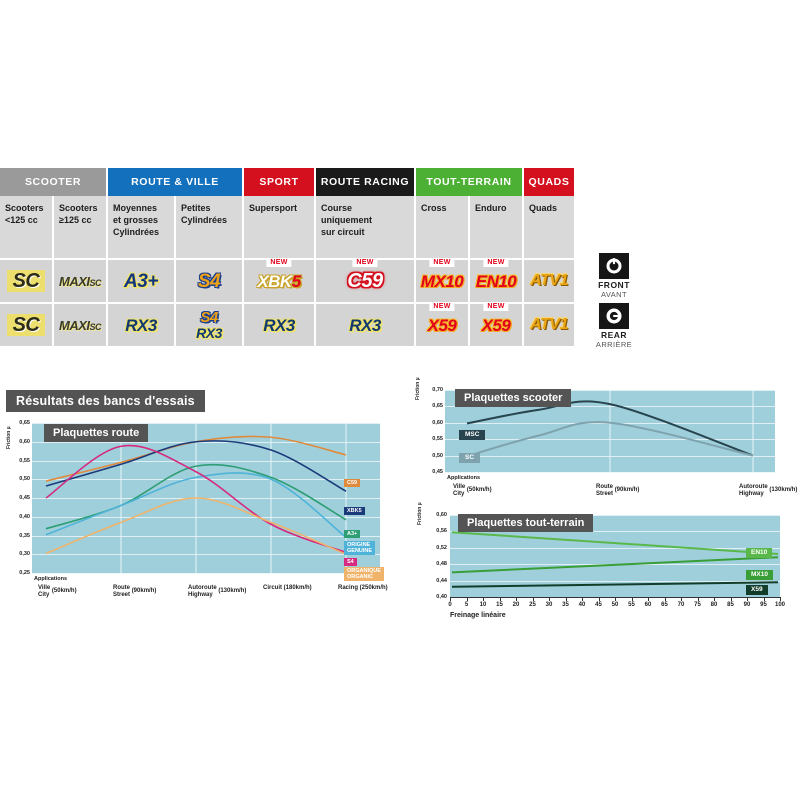  I want to click on product-cell: NEW XBK5, so click(280, 280).